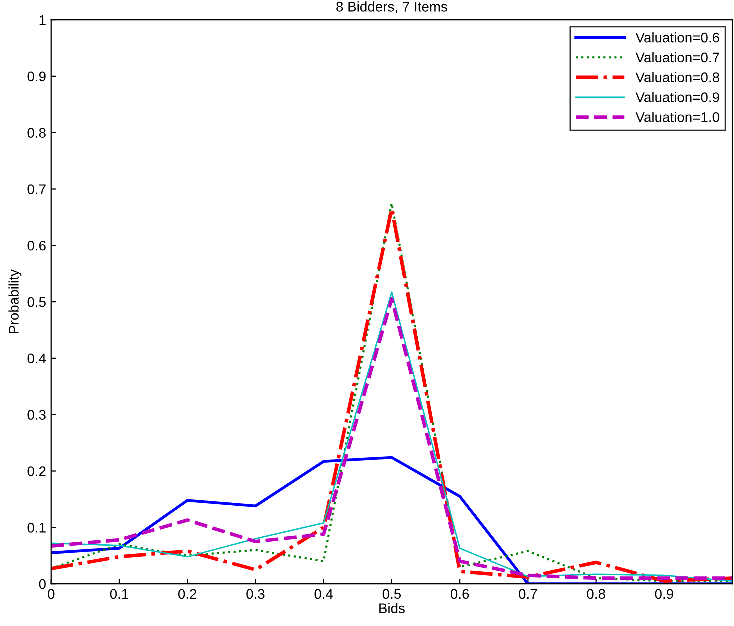  Describe the element at coordinates (678, 57) in the screenshot. I see `legend-label: Valuation=0.7` at that location.